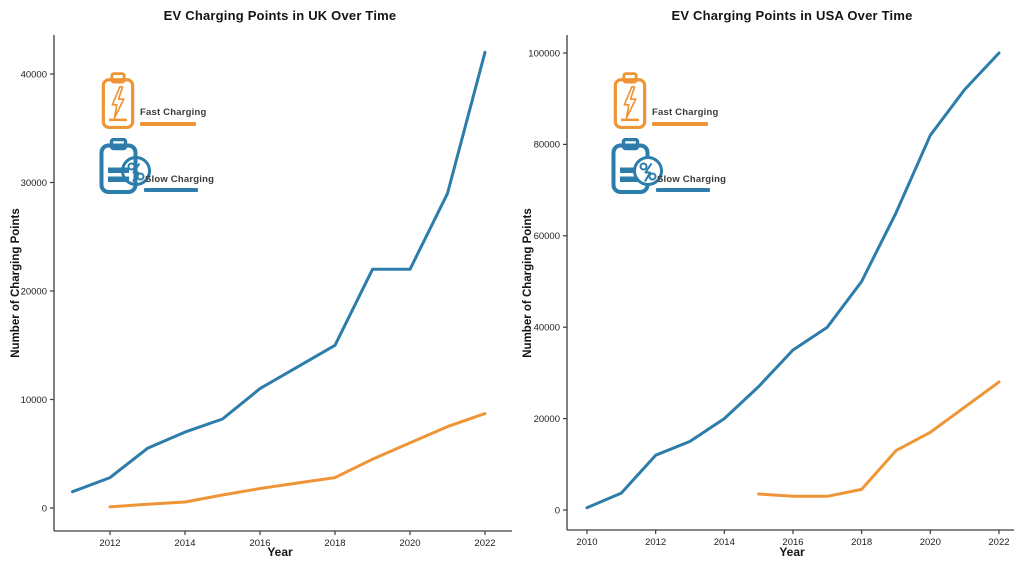 The image size is (1024, 576). What do you see at coordinates (34, 400) in the screenshot?
I see `y-tick-label: 10000` at bounding box center [34, 400].